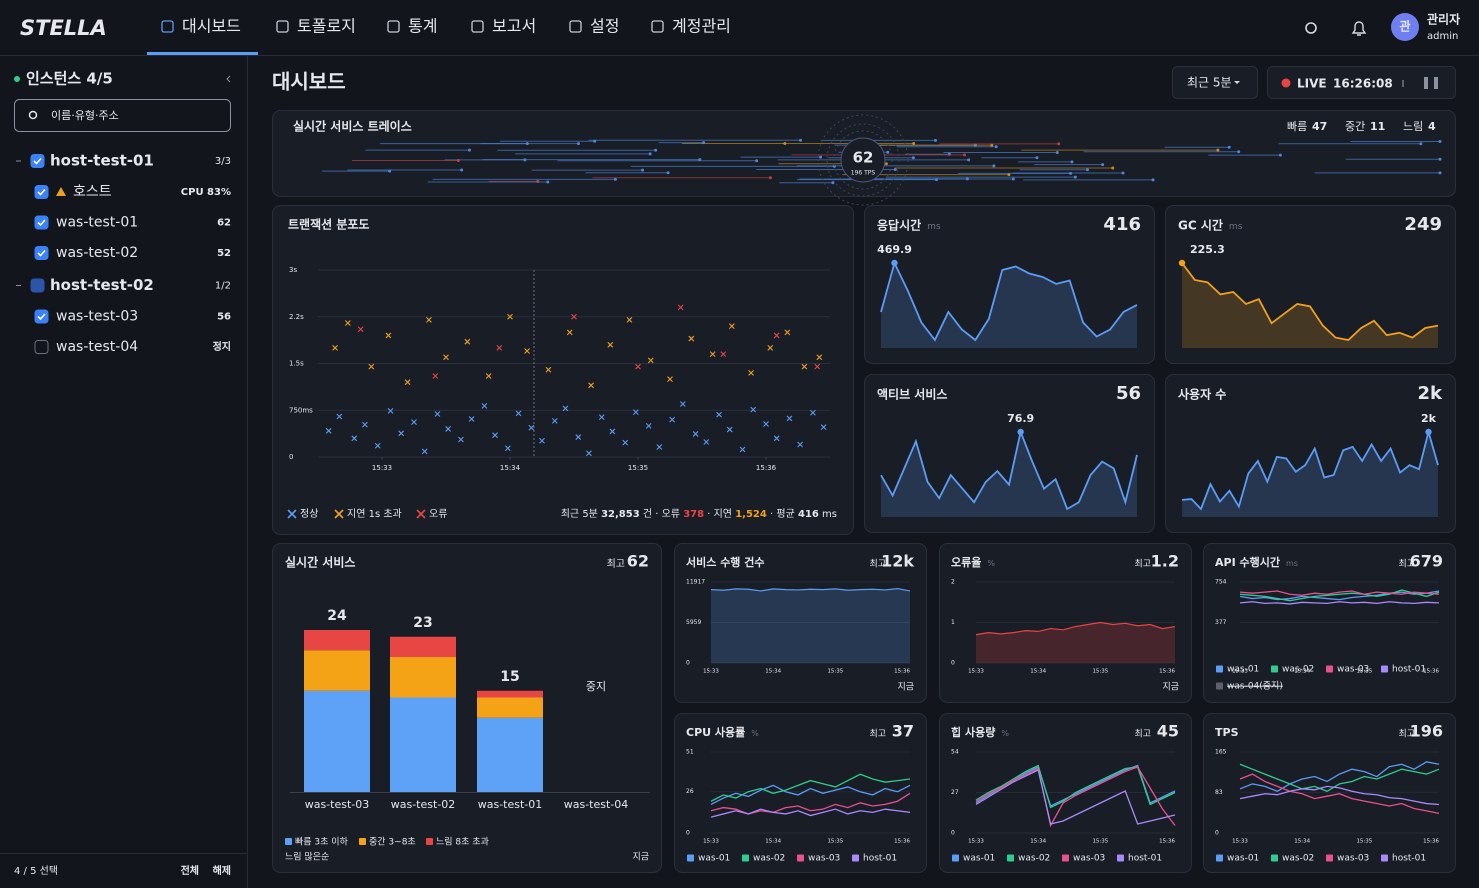  I want to click on collapse-sidebar, so click(228, 79).